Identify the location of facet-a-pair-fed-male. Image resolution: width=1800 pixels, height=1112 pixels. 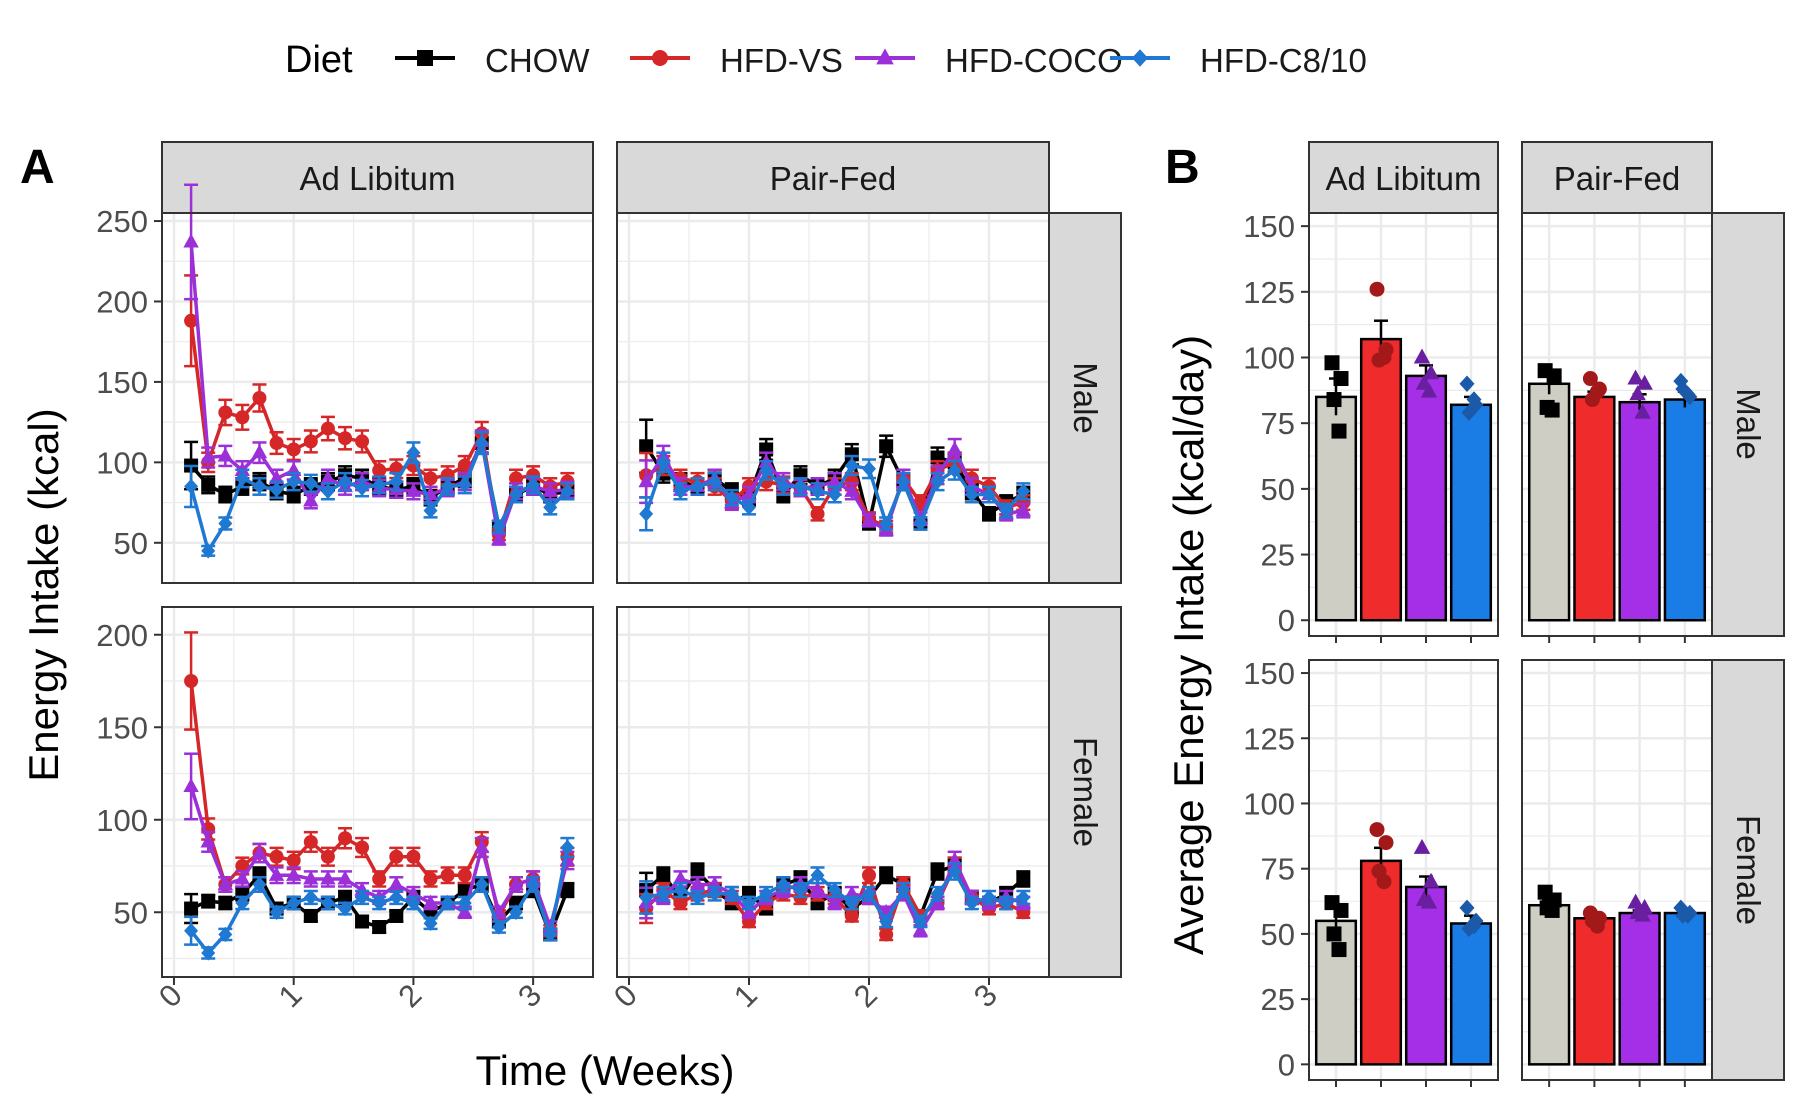
(833, 398).